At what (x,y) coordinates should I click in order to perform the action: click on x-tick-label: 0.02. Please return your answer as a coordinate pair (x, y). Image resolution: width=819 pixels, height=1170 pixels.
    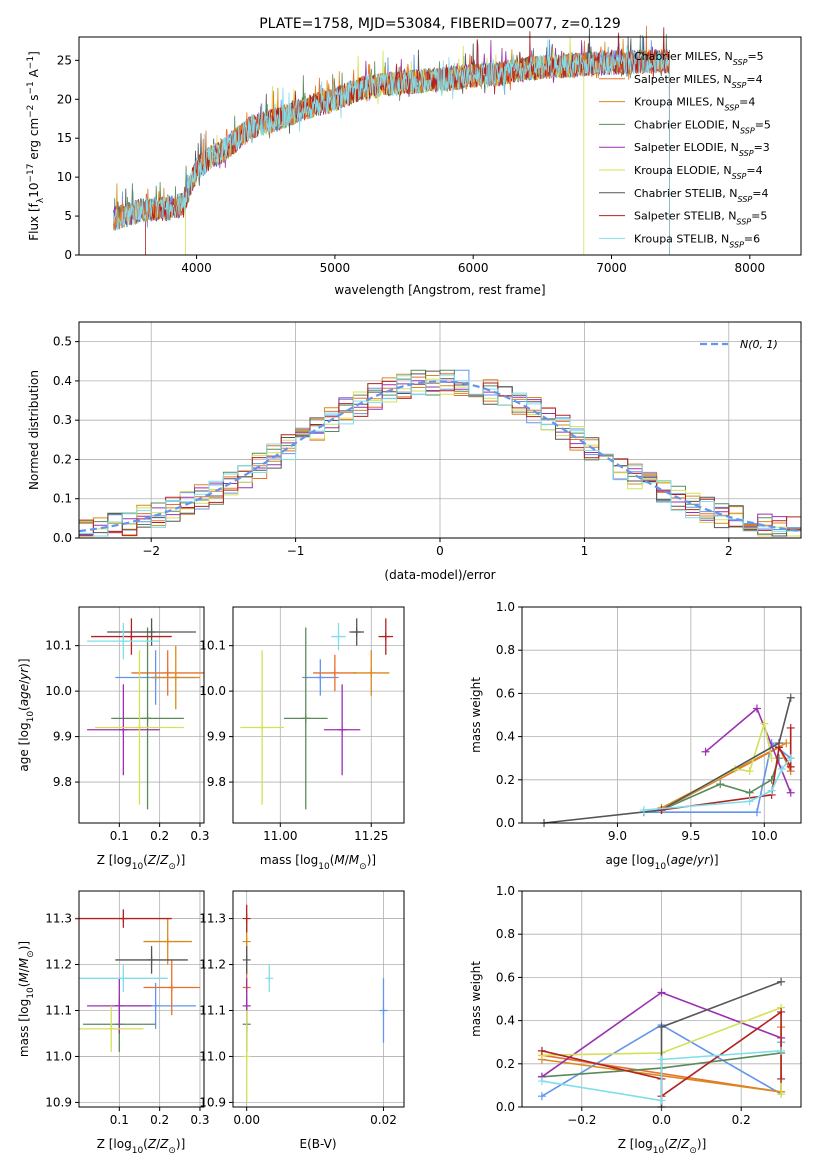
    Looking at the image, I should click on (383, 1120).